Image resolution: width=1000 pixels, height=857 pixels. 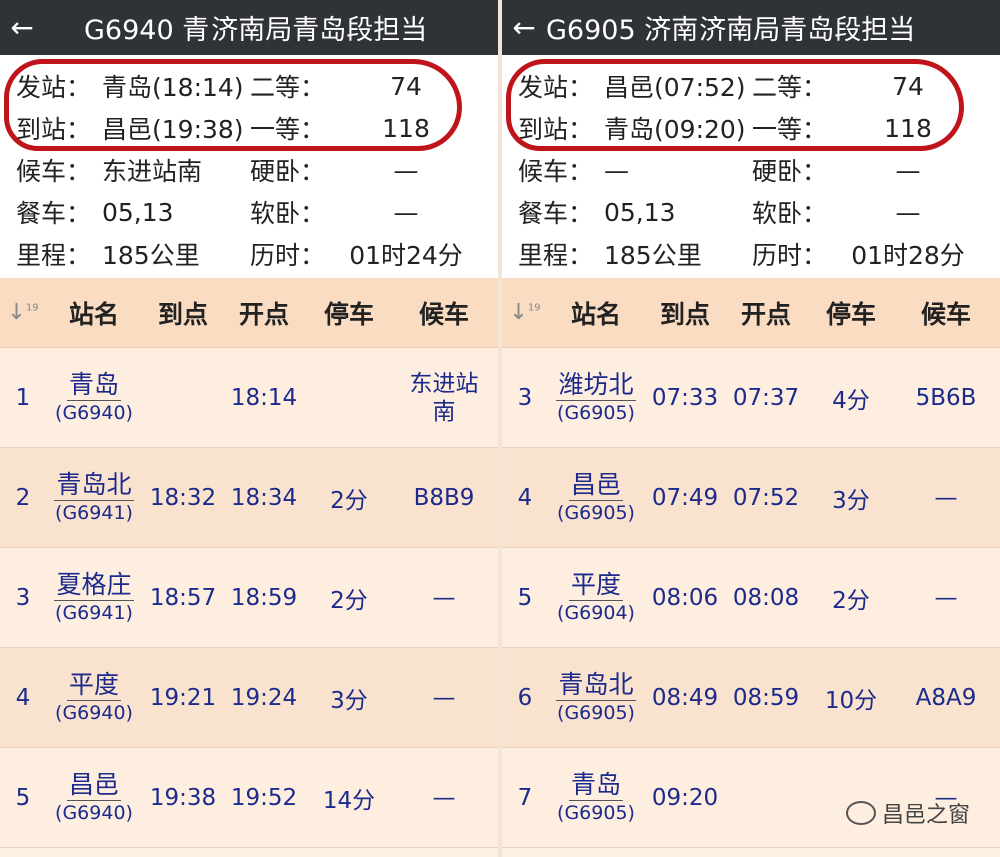 I want to click on info-row: 餐车： 05,13 软卧： —, so click(x=759, y=212).